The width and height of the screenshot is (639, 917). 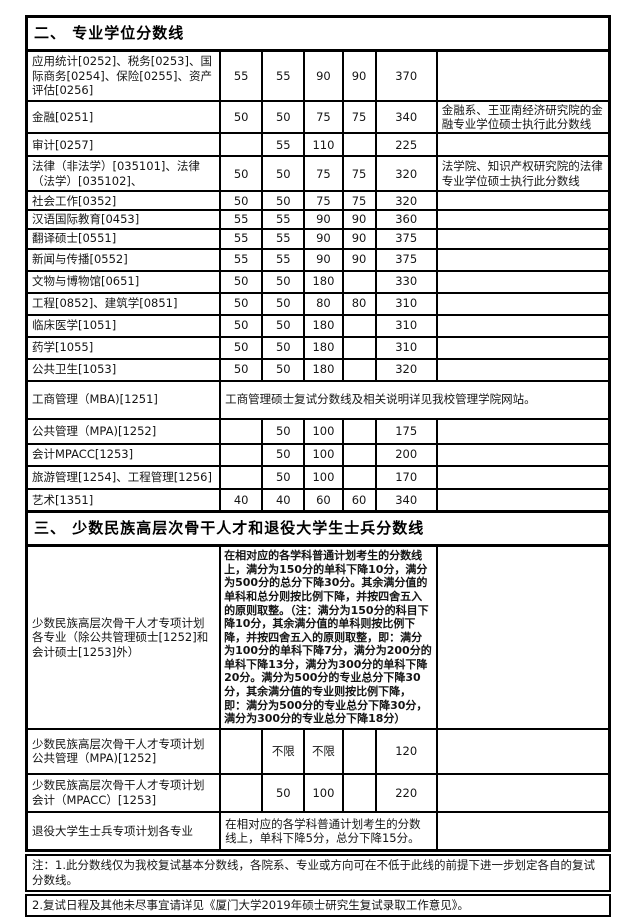 I want to click on score-cell: 360, so click(x=406, y=219).